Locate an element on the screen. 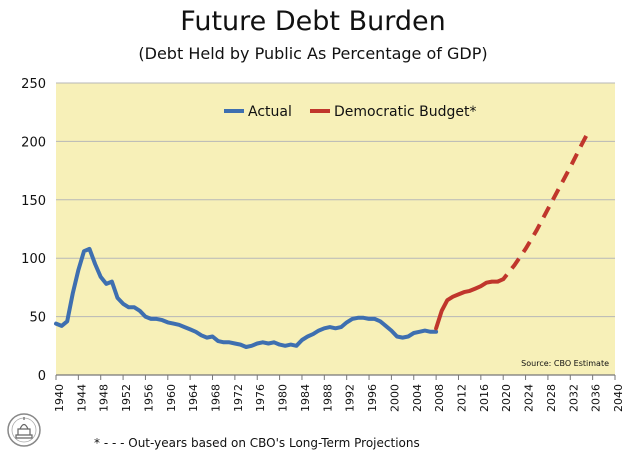 Image resolution: width=626 pixels, height=456 pixels. x-tick-label-2004: 2004 is located at coordinates (417, 398).